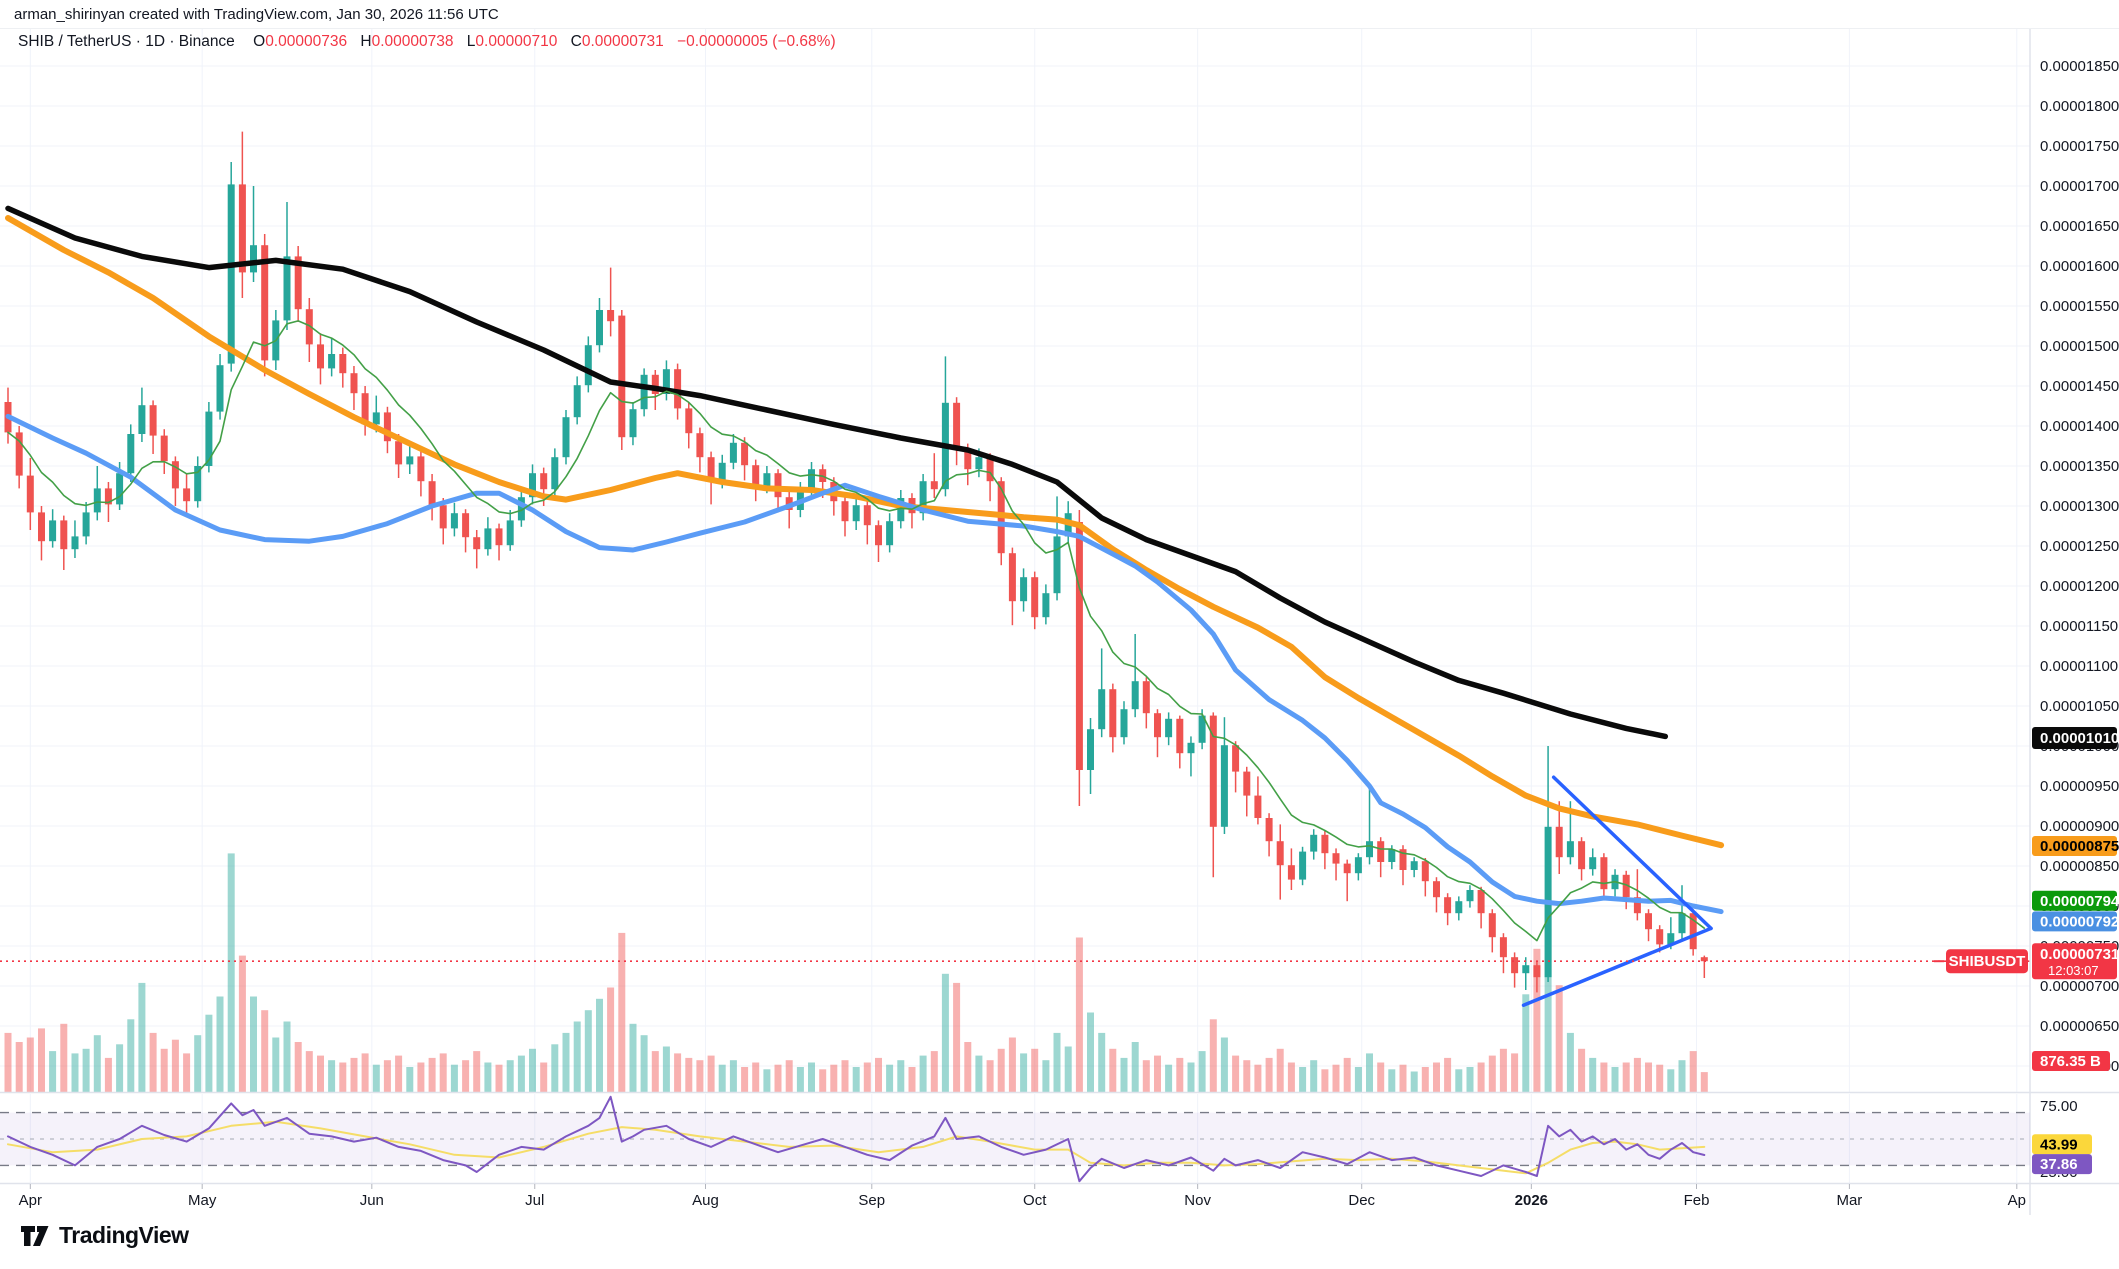  What do you see at coordinates (2079, 954) in the screenshot?
I see `svg-text: 0.00000731` at bounding box center [2079, 954].